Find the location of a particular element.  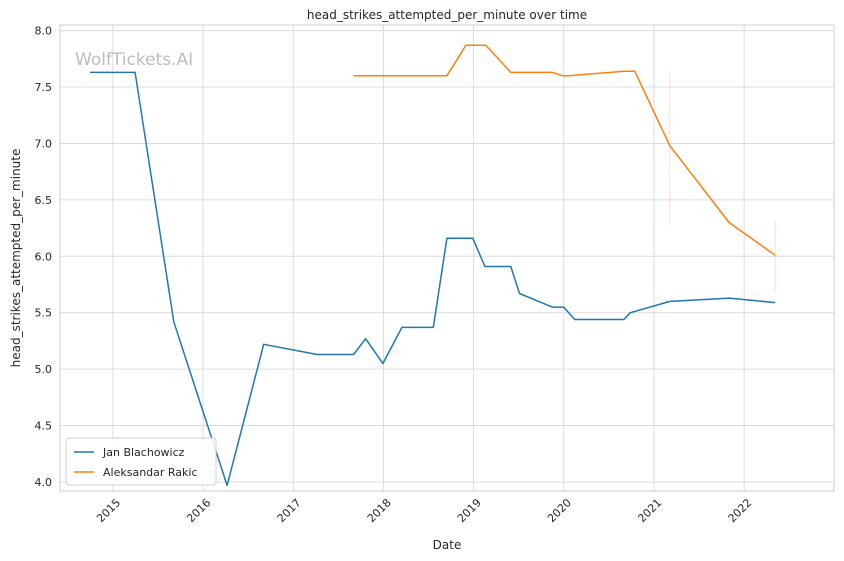

y-tick-label: 6.5 is located at coordinates (44, 200).